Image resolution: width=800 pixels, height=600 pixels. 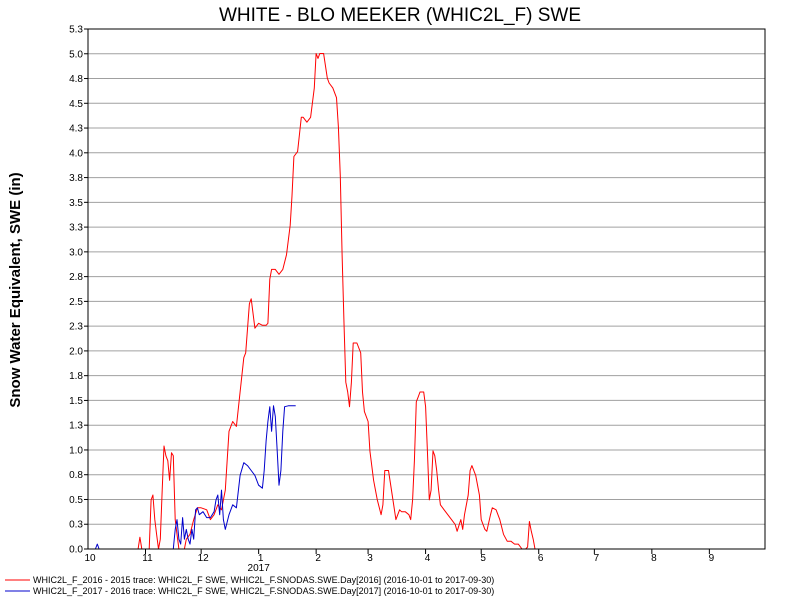 I want to click on y-tick-label: 3.8, so click(x=76, y=178).